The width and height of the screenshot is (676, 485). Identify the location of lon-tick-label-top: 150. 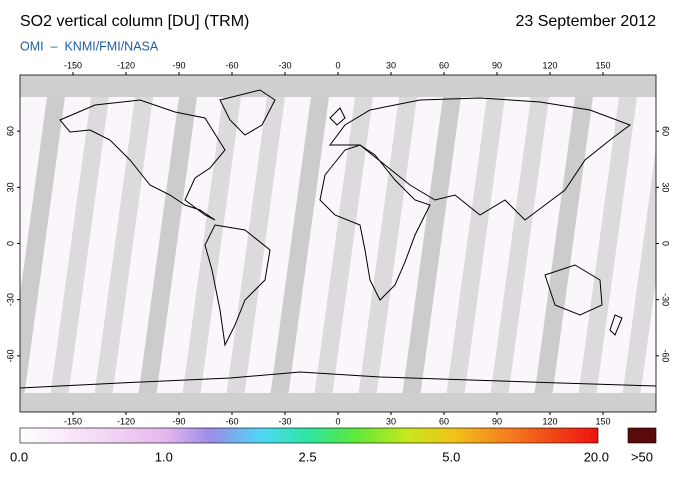
(602, 65).